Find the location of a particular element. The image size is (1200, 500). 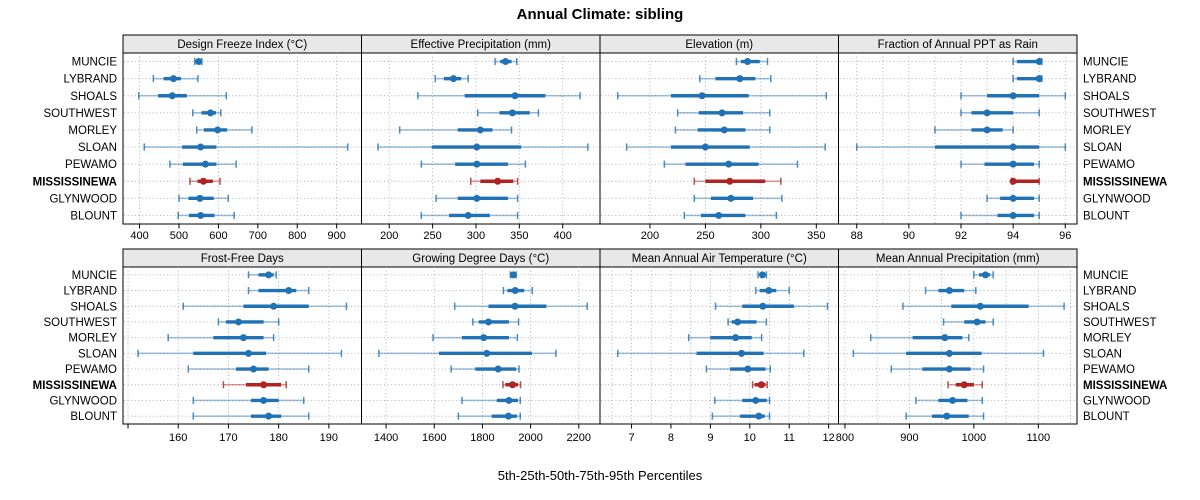

axis-tick-label: 1600 is located at coordinates (434, 438).